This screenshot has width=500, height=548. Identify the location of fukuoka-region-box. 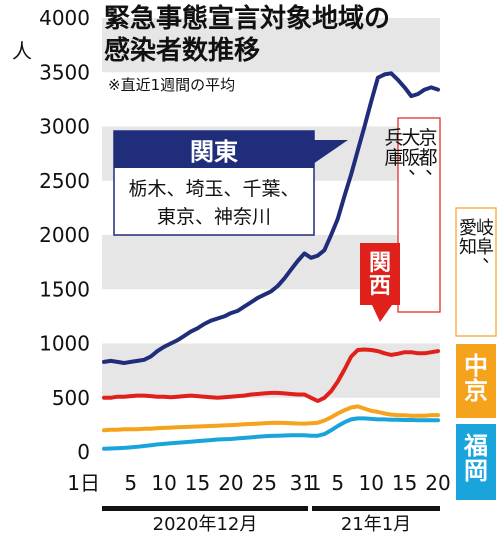
(476, 462).